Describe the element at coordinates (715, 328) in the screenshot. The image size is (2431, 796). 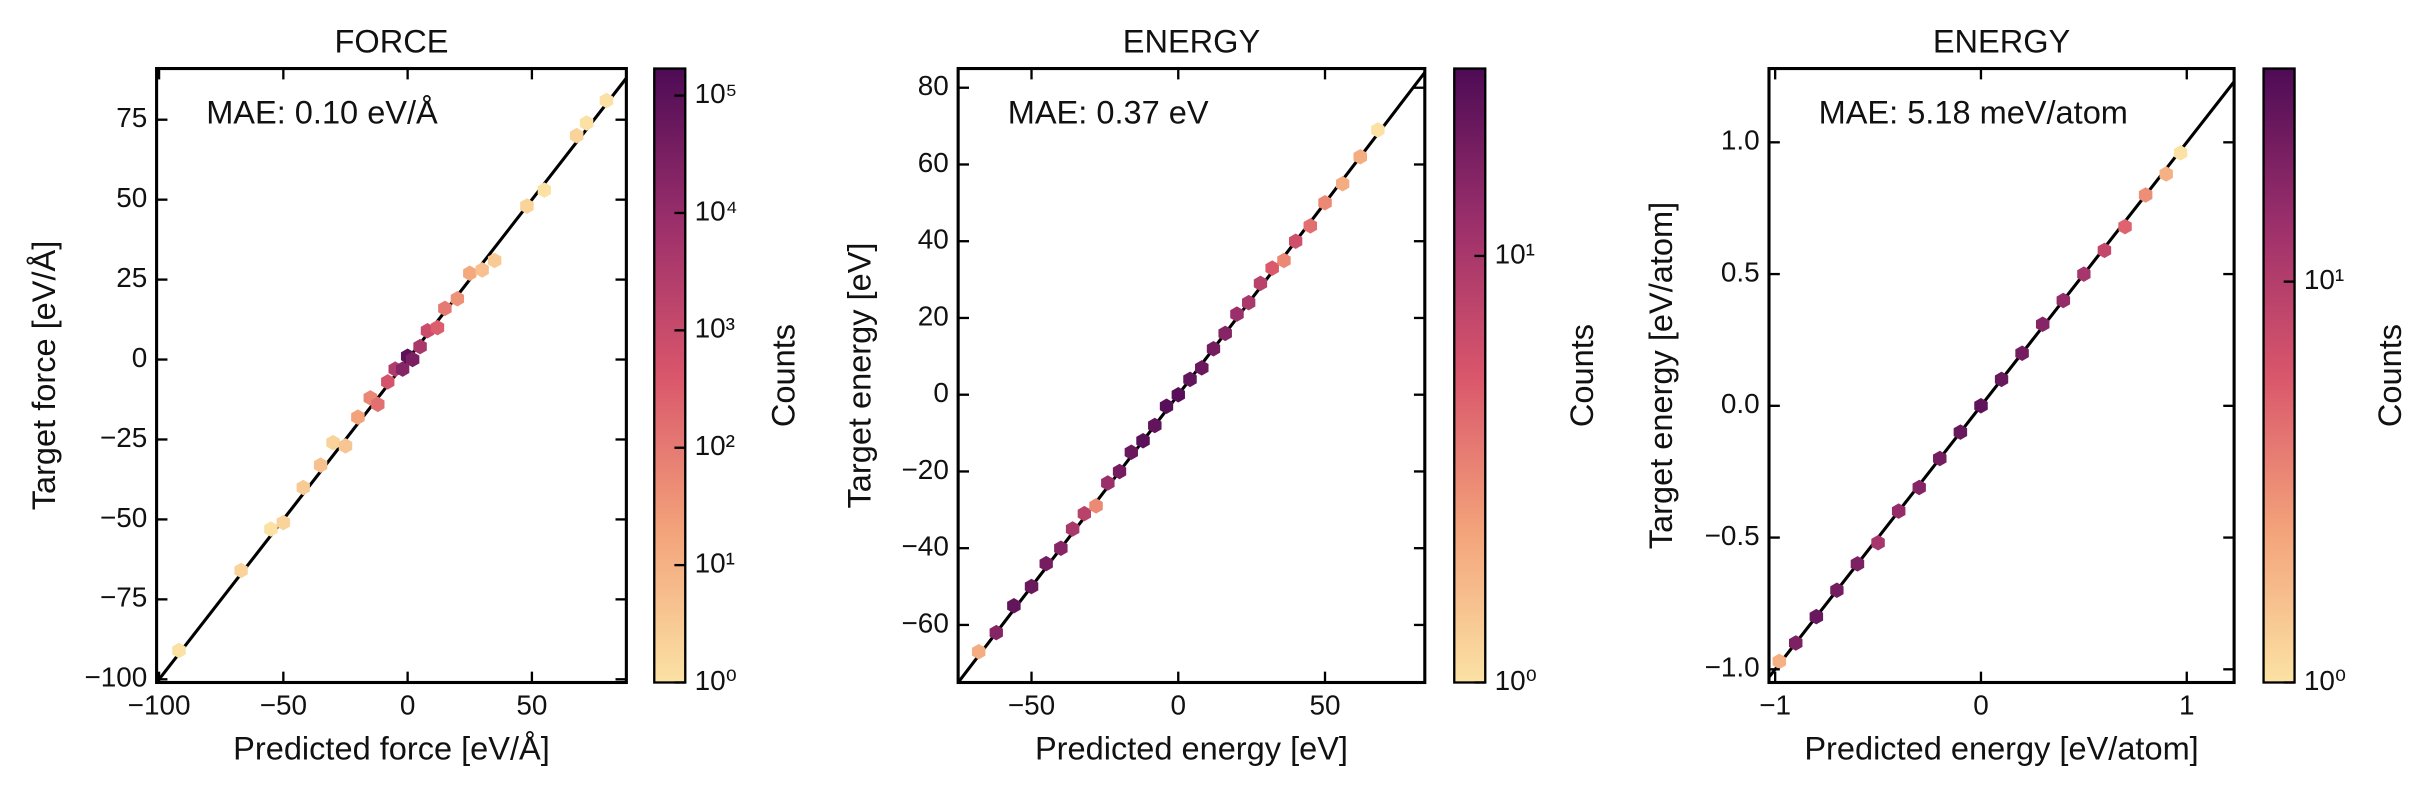
I see `colorbar-tick-label: 10³` at that location.